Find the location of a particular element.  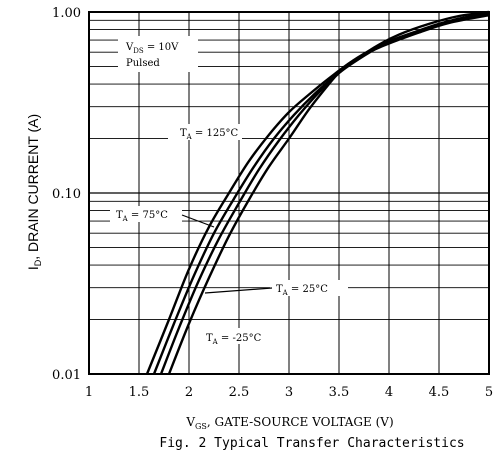

y-tick-labels: 0.01 0.10 1.00 is located at coordinates (66, 194).